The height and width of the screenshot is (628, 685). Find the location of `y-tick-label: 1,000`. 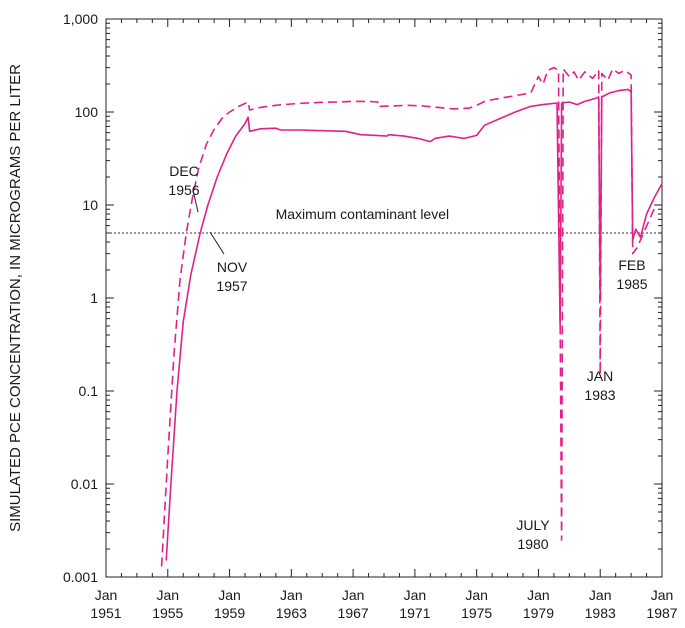

y-tick-label: 1,000 is located at coordinates (80, 19).